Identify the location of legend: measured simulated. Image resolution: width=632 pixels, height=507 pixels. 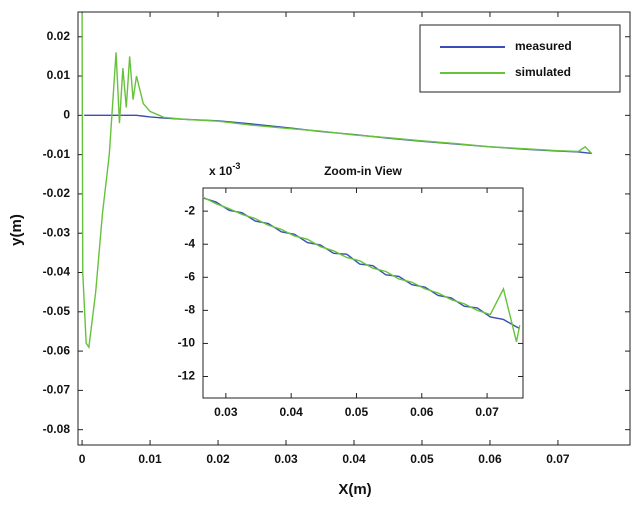
(520, 58).